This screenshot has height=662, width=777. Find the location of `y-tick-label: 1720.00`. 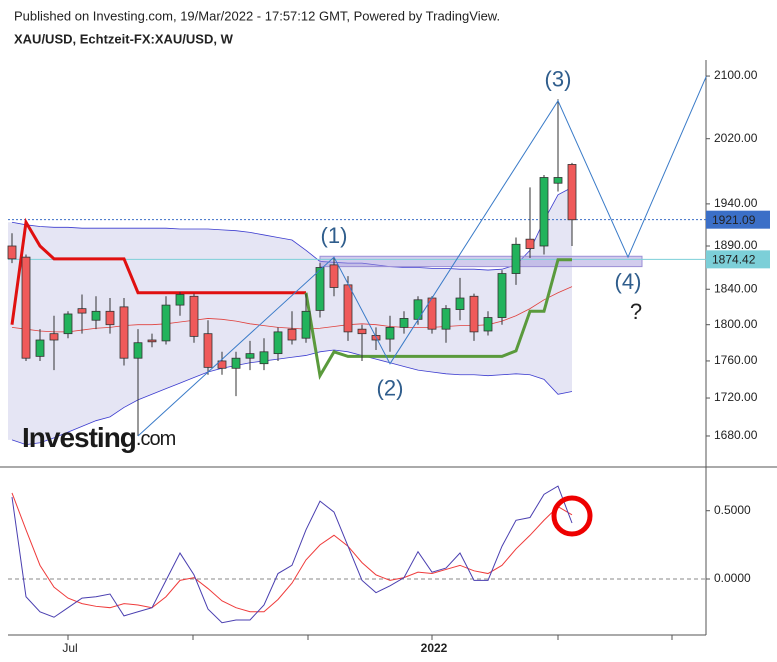

y-tick-label: 1720.00 is located at coordinates (736, 397).